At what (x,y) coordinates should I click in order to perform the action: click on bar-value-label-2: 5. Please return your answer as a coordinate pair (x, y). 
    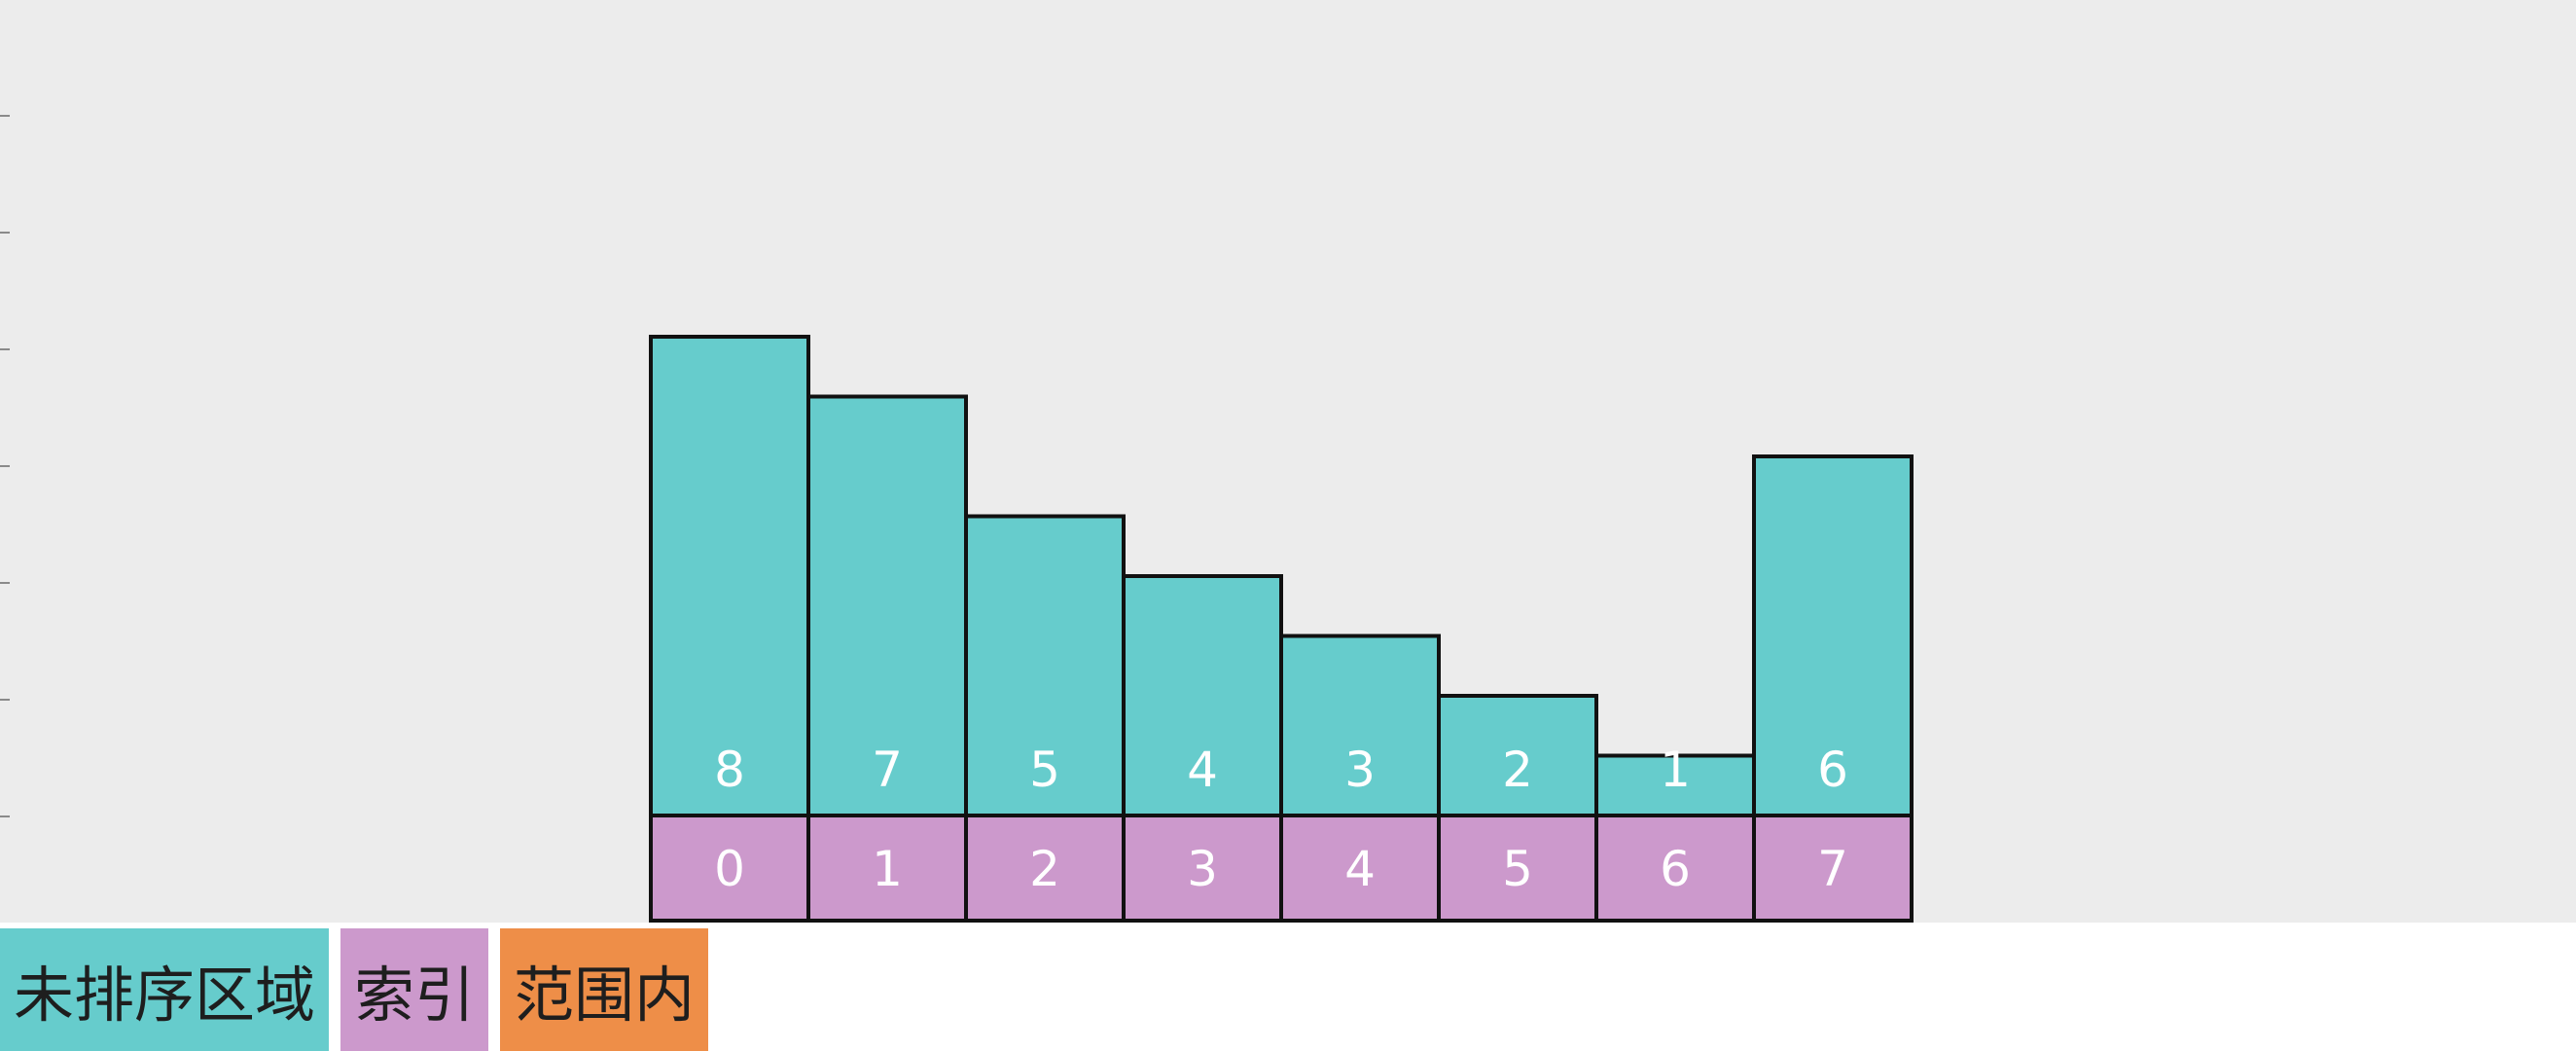
    Looking at the image, I should click on (1044, 770).